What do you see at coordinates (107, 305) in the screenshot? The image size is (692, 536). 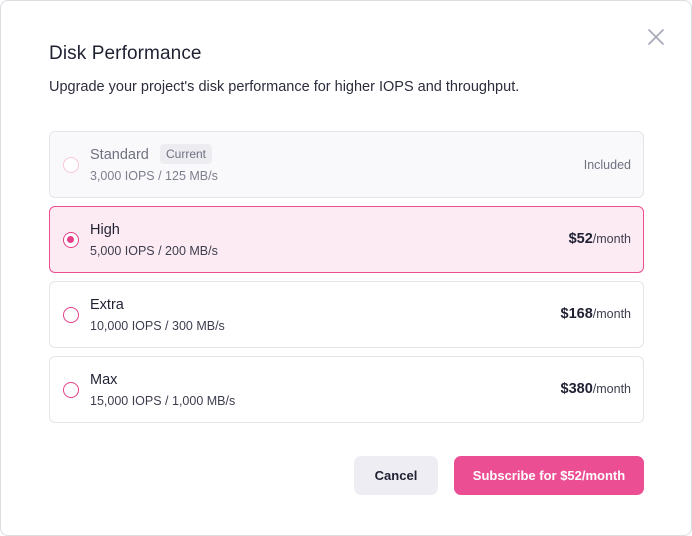 I see `option-name: Extra` at bounding box center [107, 305].